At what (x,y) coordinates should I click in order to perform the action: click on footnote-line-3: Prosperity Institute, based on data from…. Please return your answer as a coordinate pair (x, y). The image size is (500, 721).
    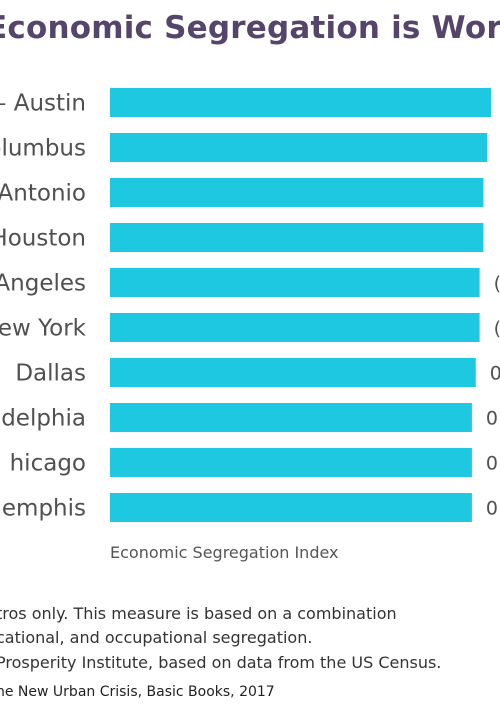
    Looking at the image, I should click on (221, 662).